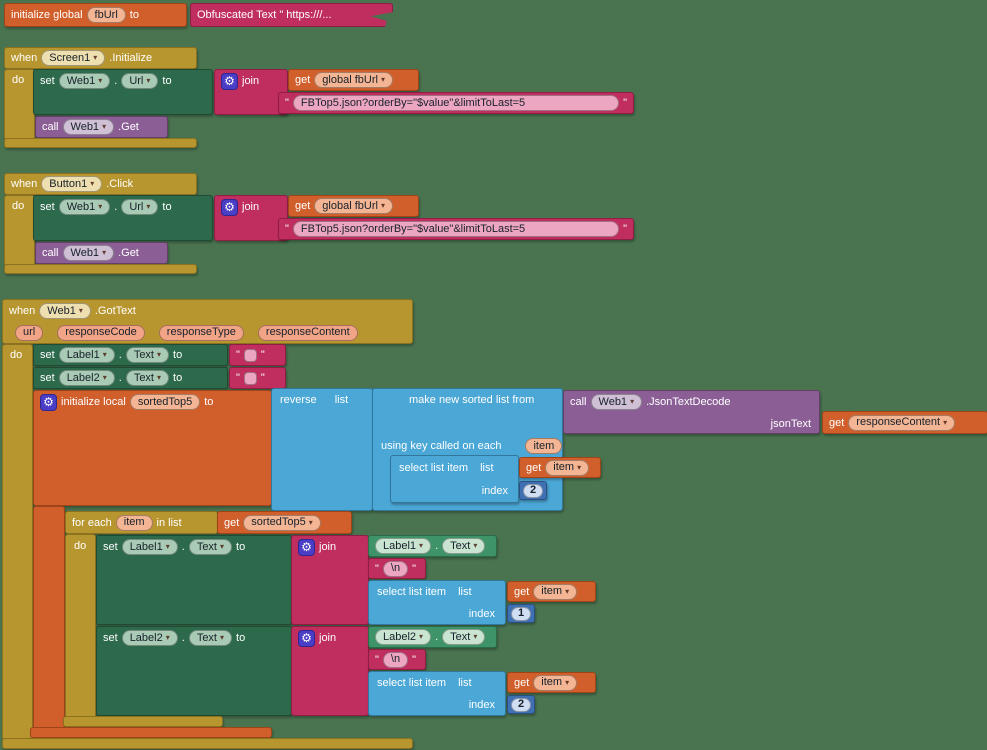 The height and width of the screenshot is (750, 987). What do you see at coordinates (257, 355) in the screenshot?
I see `block-empty-string-1: " "` at bounding box center [257, 355].